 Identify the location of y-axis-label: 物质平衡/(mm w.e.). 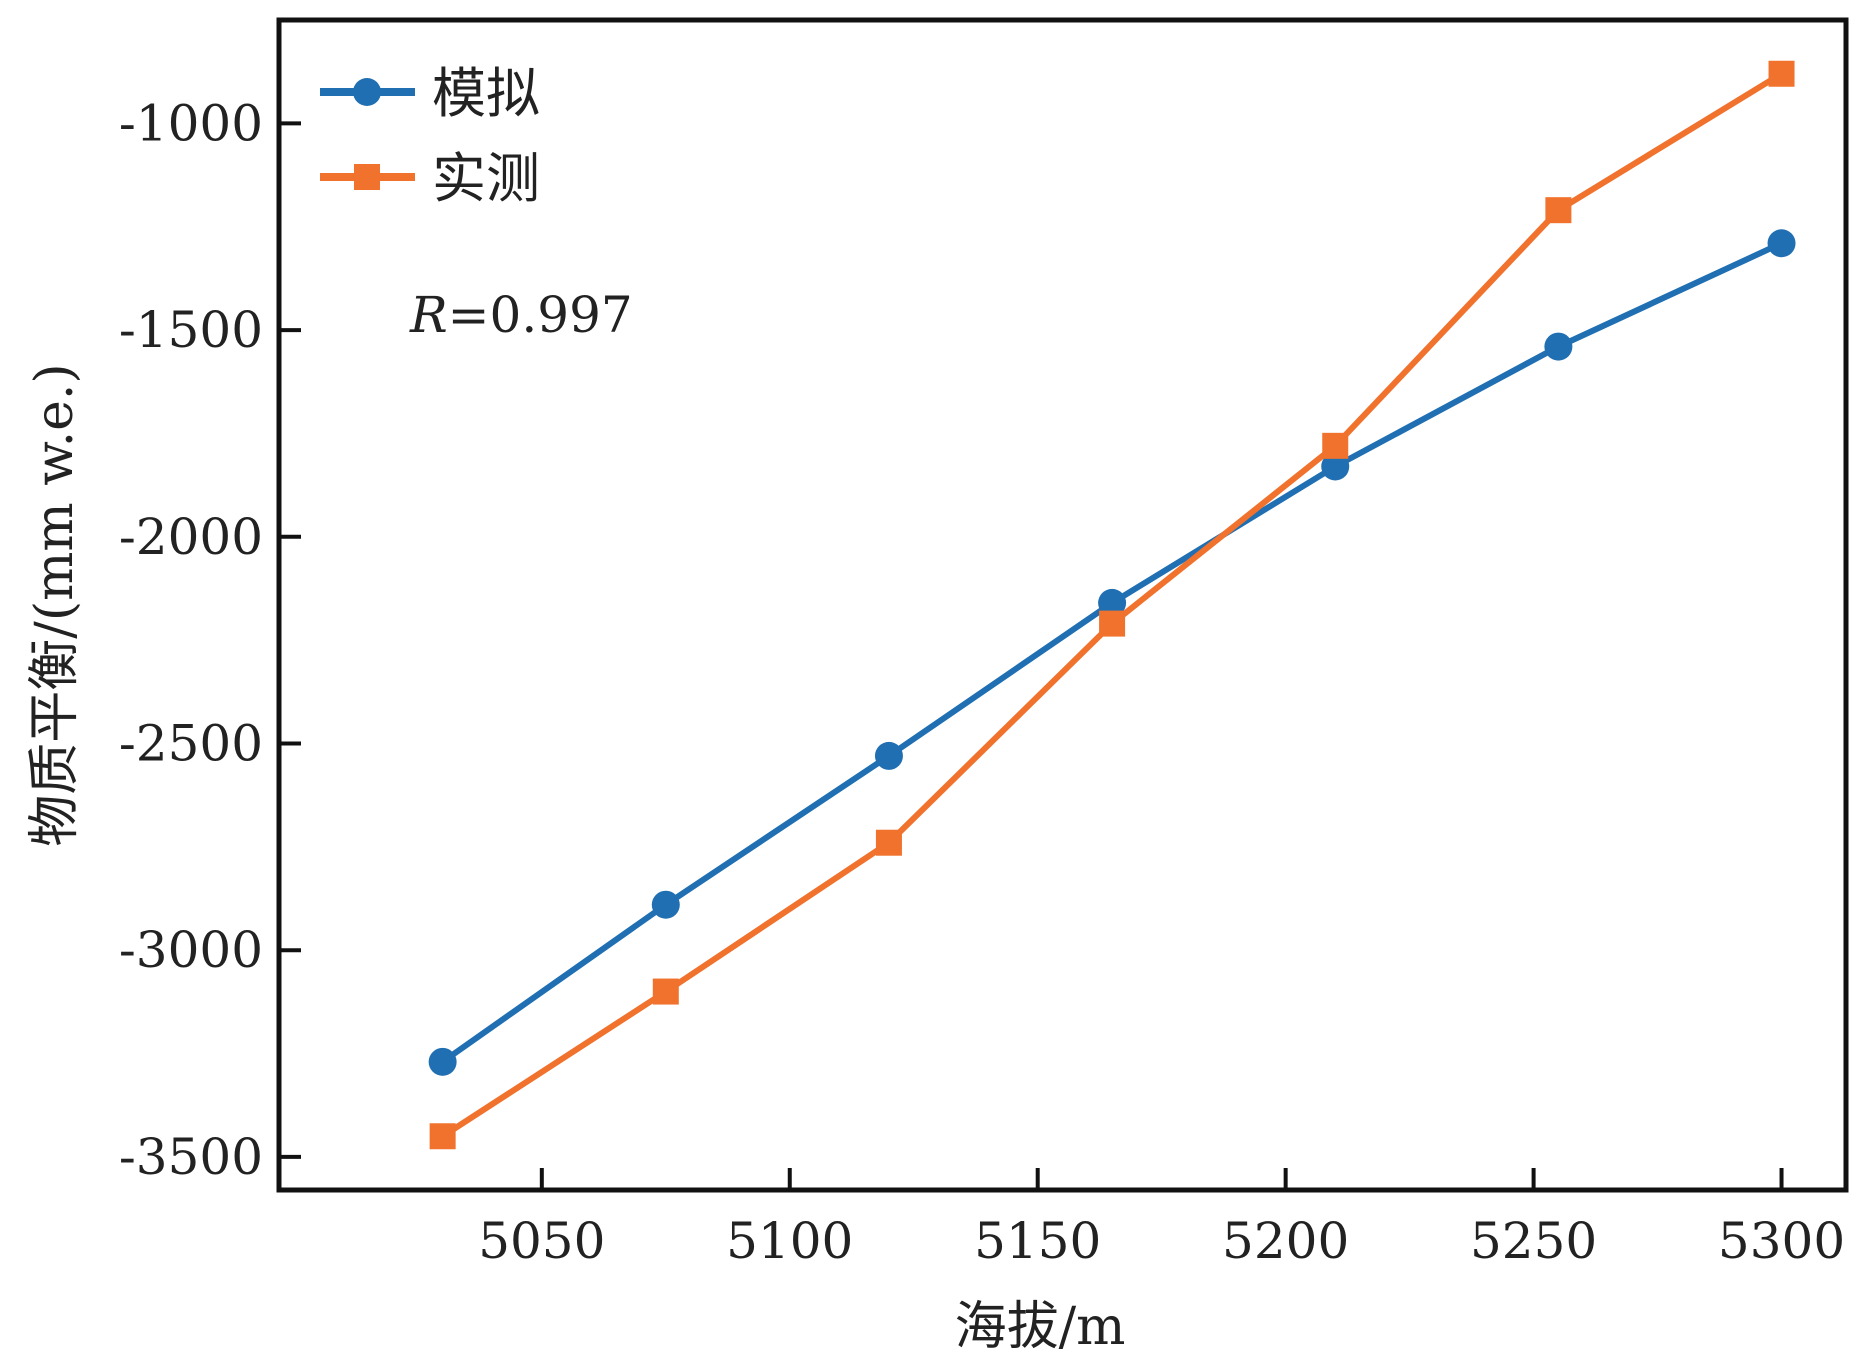
(55, 604).